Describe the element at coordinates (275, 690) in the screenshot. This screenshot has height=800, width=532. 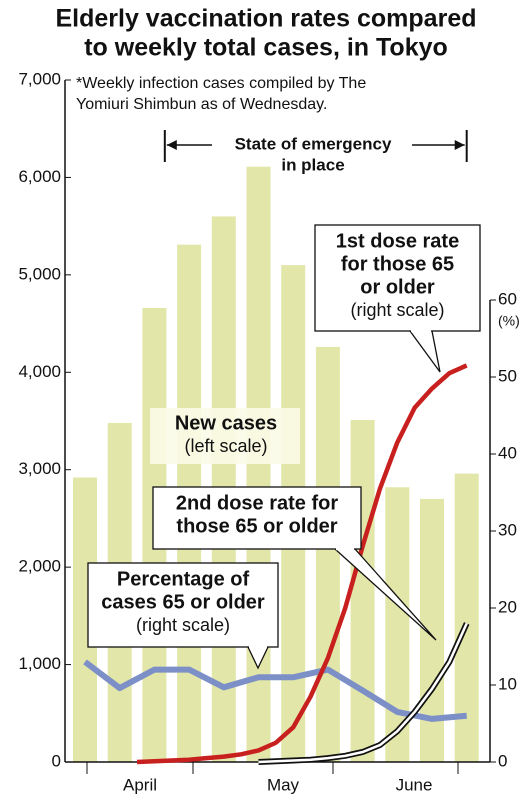
I see `percentage-line` at that location.